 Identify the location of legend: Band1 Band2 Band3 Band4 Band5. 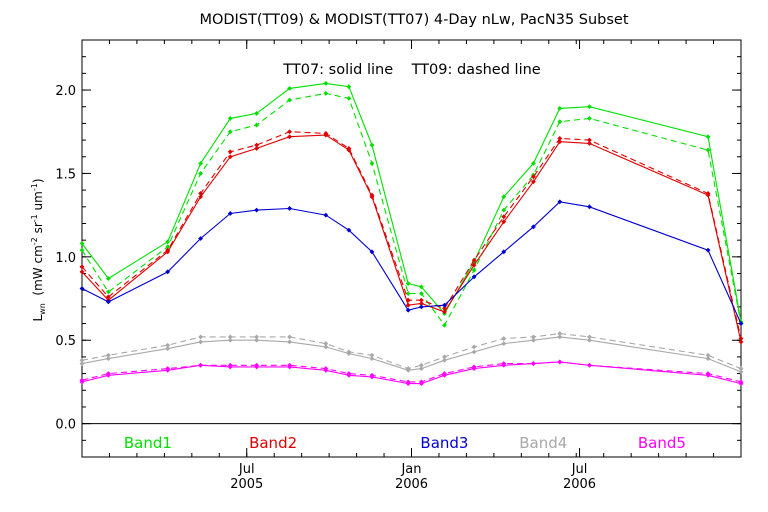
(405, 443).